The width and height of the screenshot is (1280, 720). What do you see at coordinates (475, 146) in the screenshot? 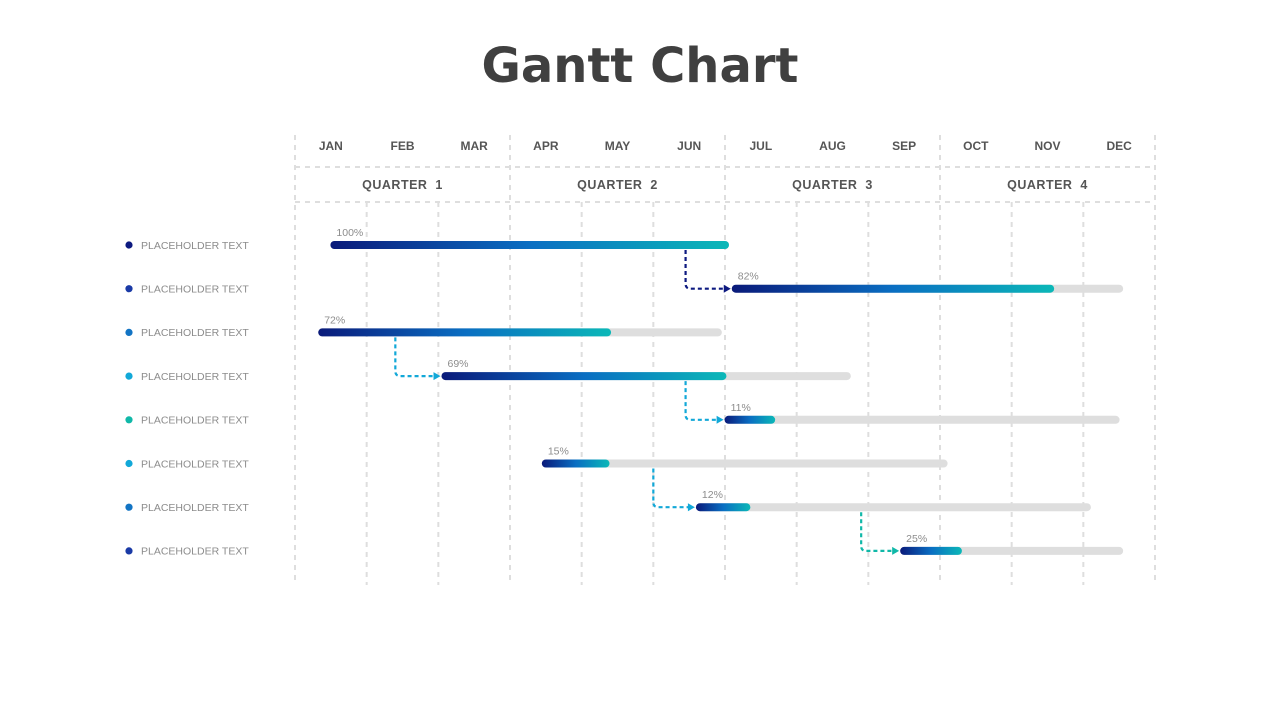
I see `month-label-mar: MAR` at bounding box center [475, 146].